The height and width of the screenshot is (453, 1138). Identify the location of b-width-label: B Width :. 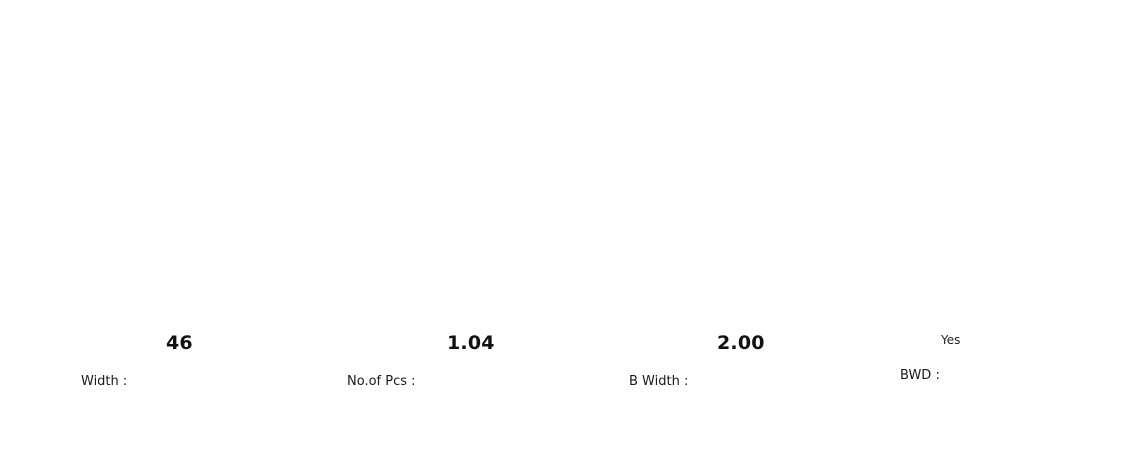
(659, 381).